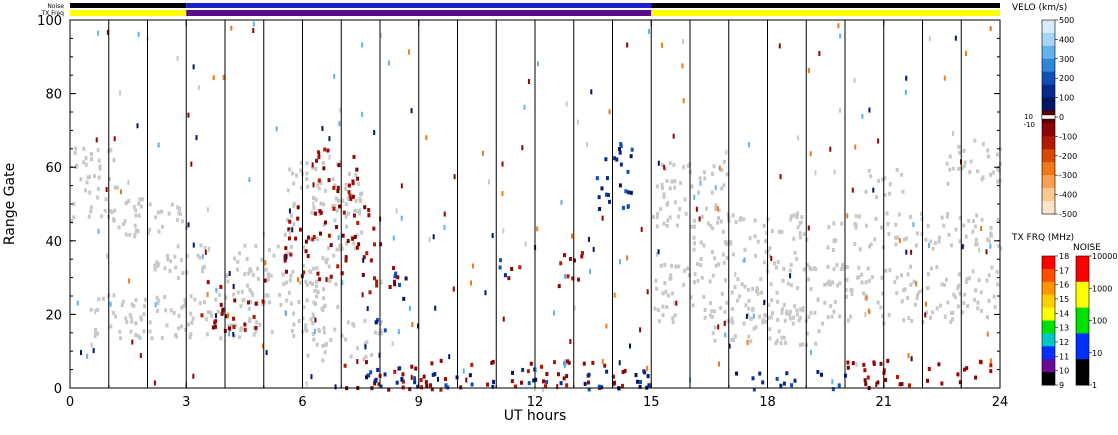  I want to click on x-tick-label: 18, so click(767, 402).